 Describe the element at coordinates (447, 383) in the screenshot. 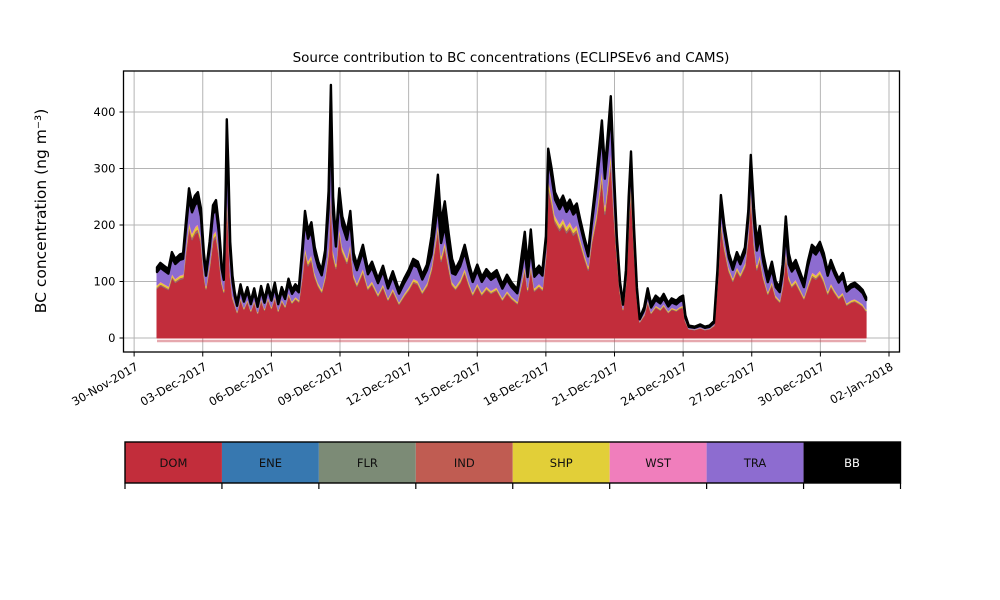

I see `x-tick-label: 15-Dec-2017` at that location.